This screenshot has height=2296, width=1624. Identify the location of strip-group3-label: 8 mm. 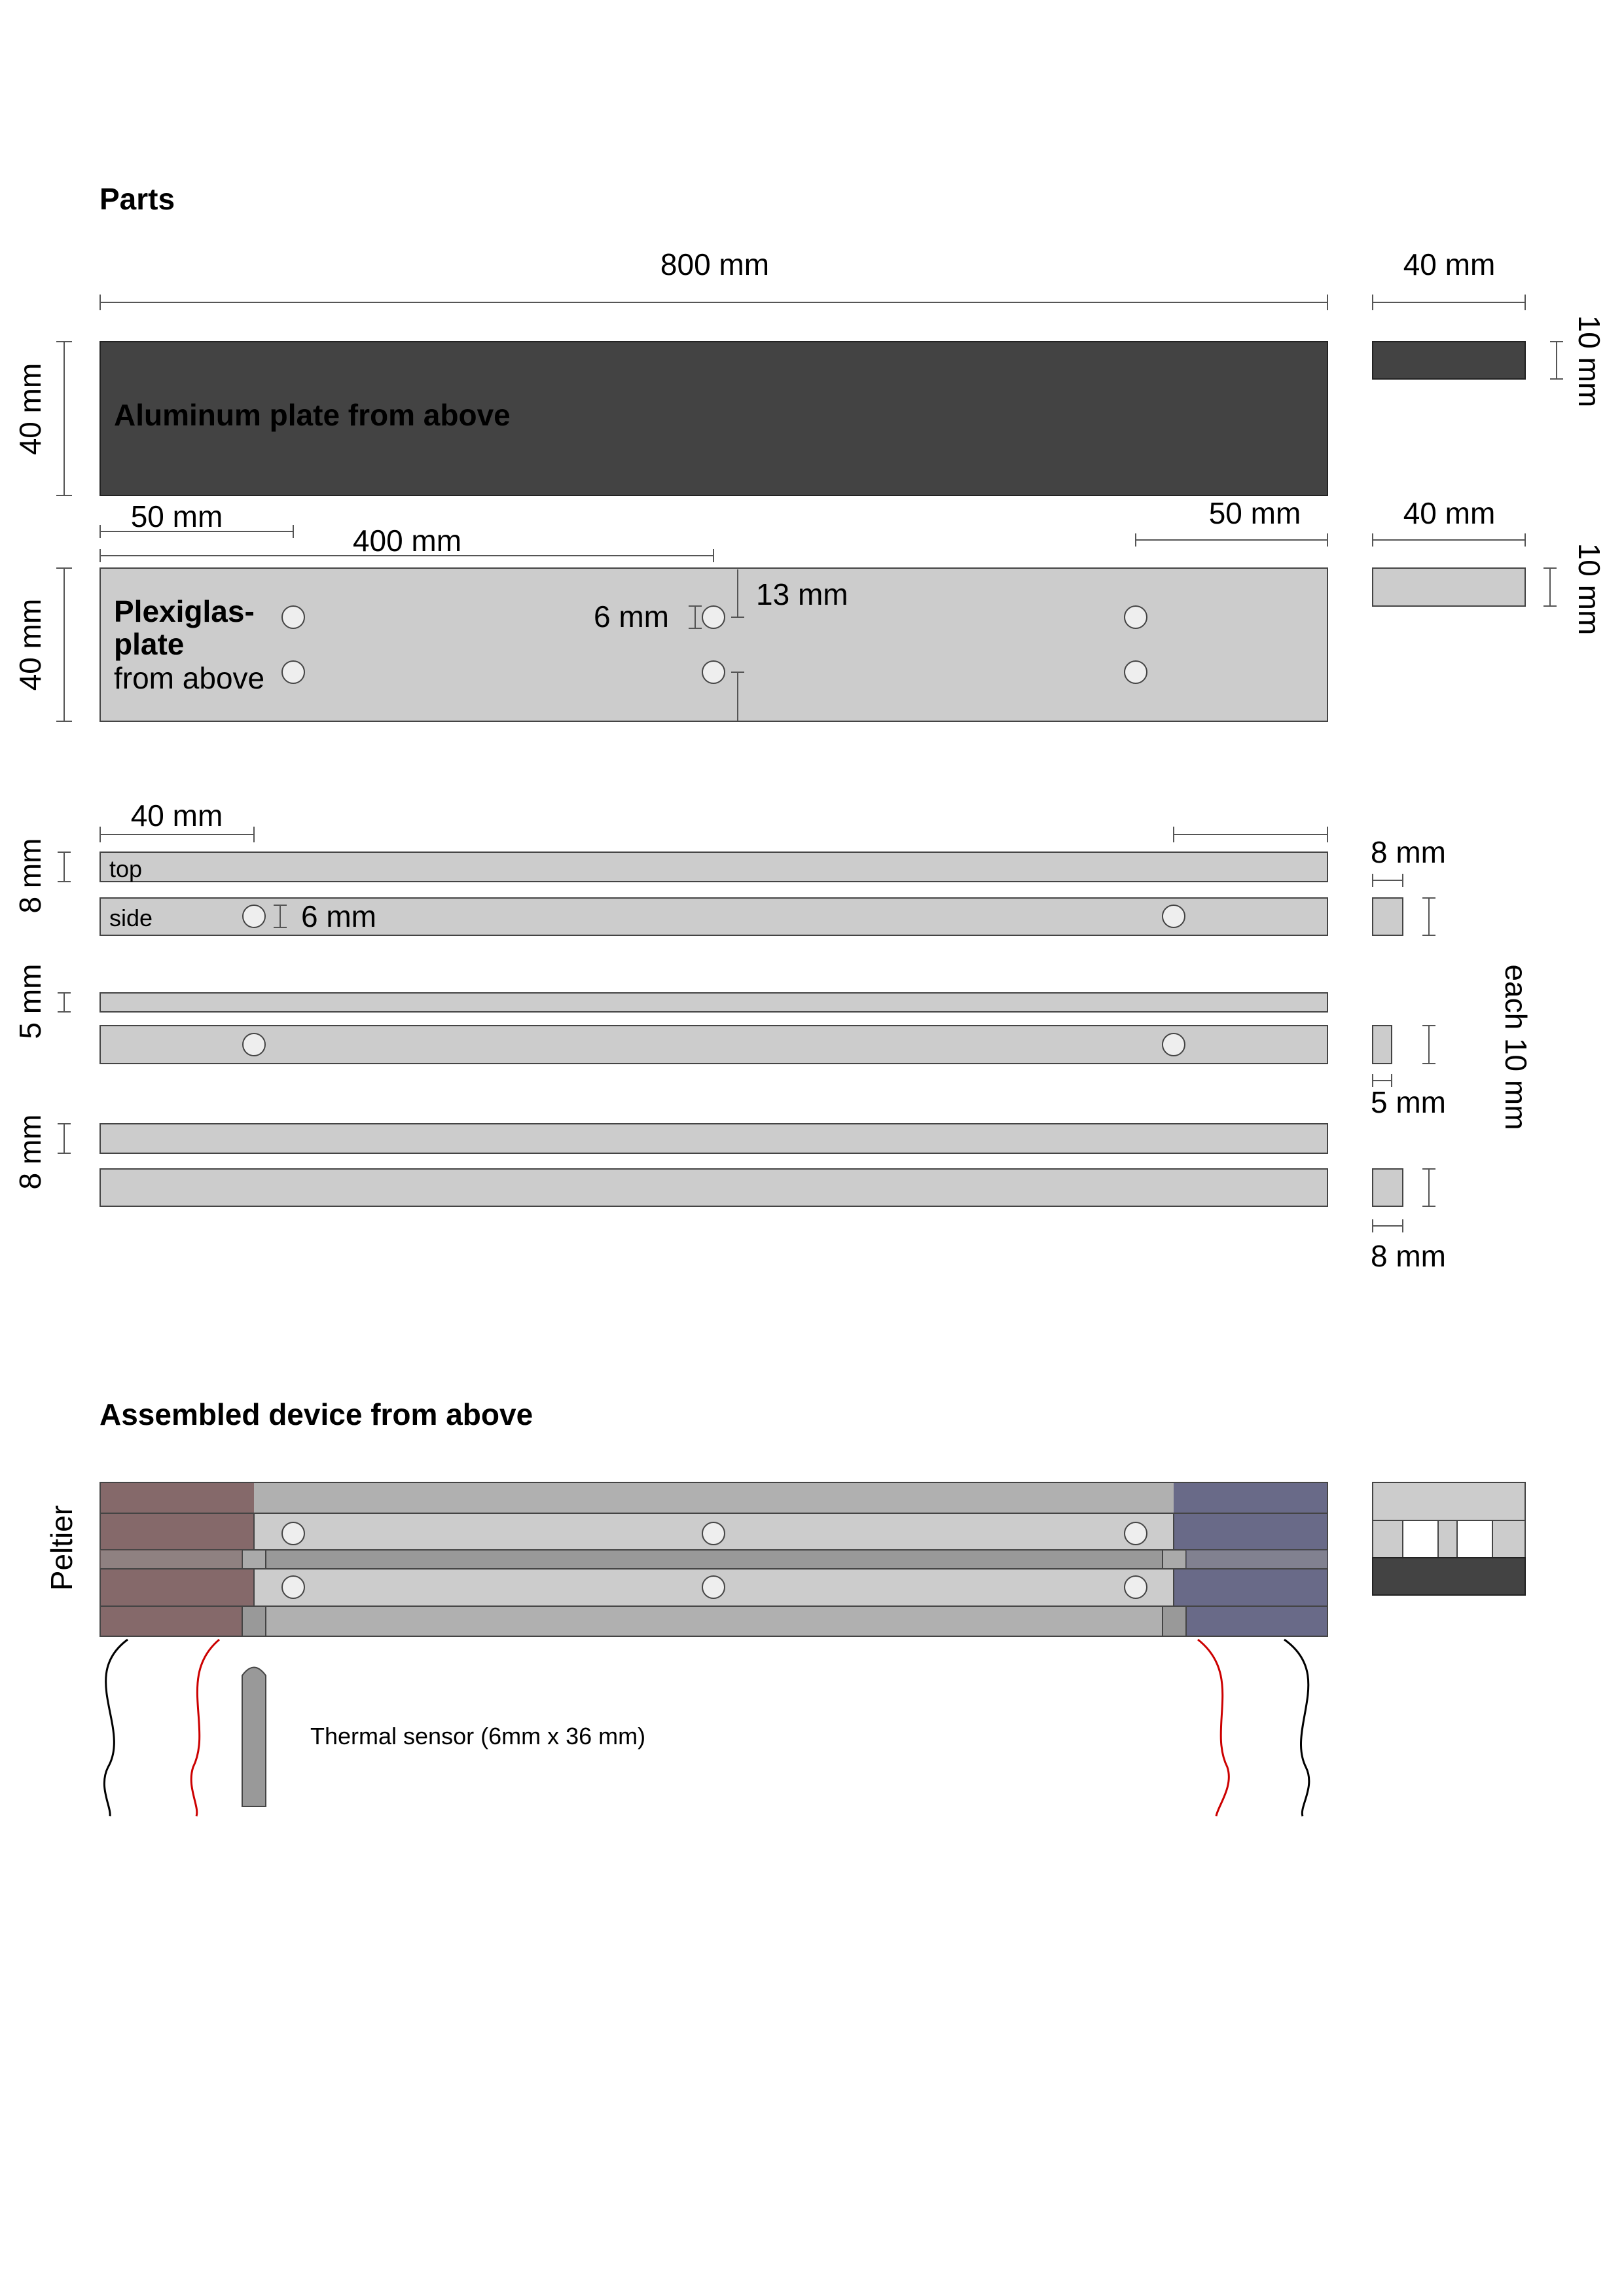
(30, 1152).